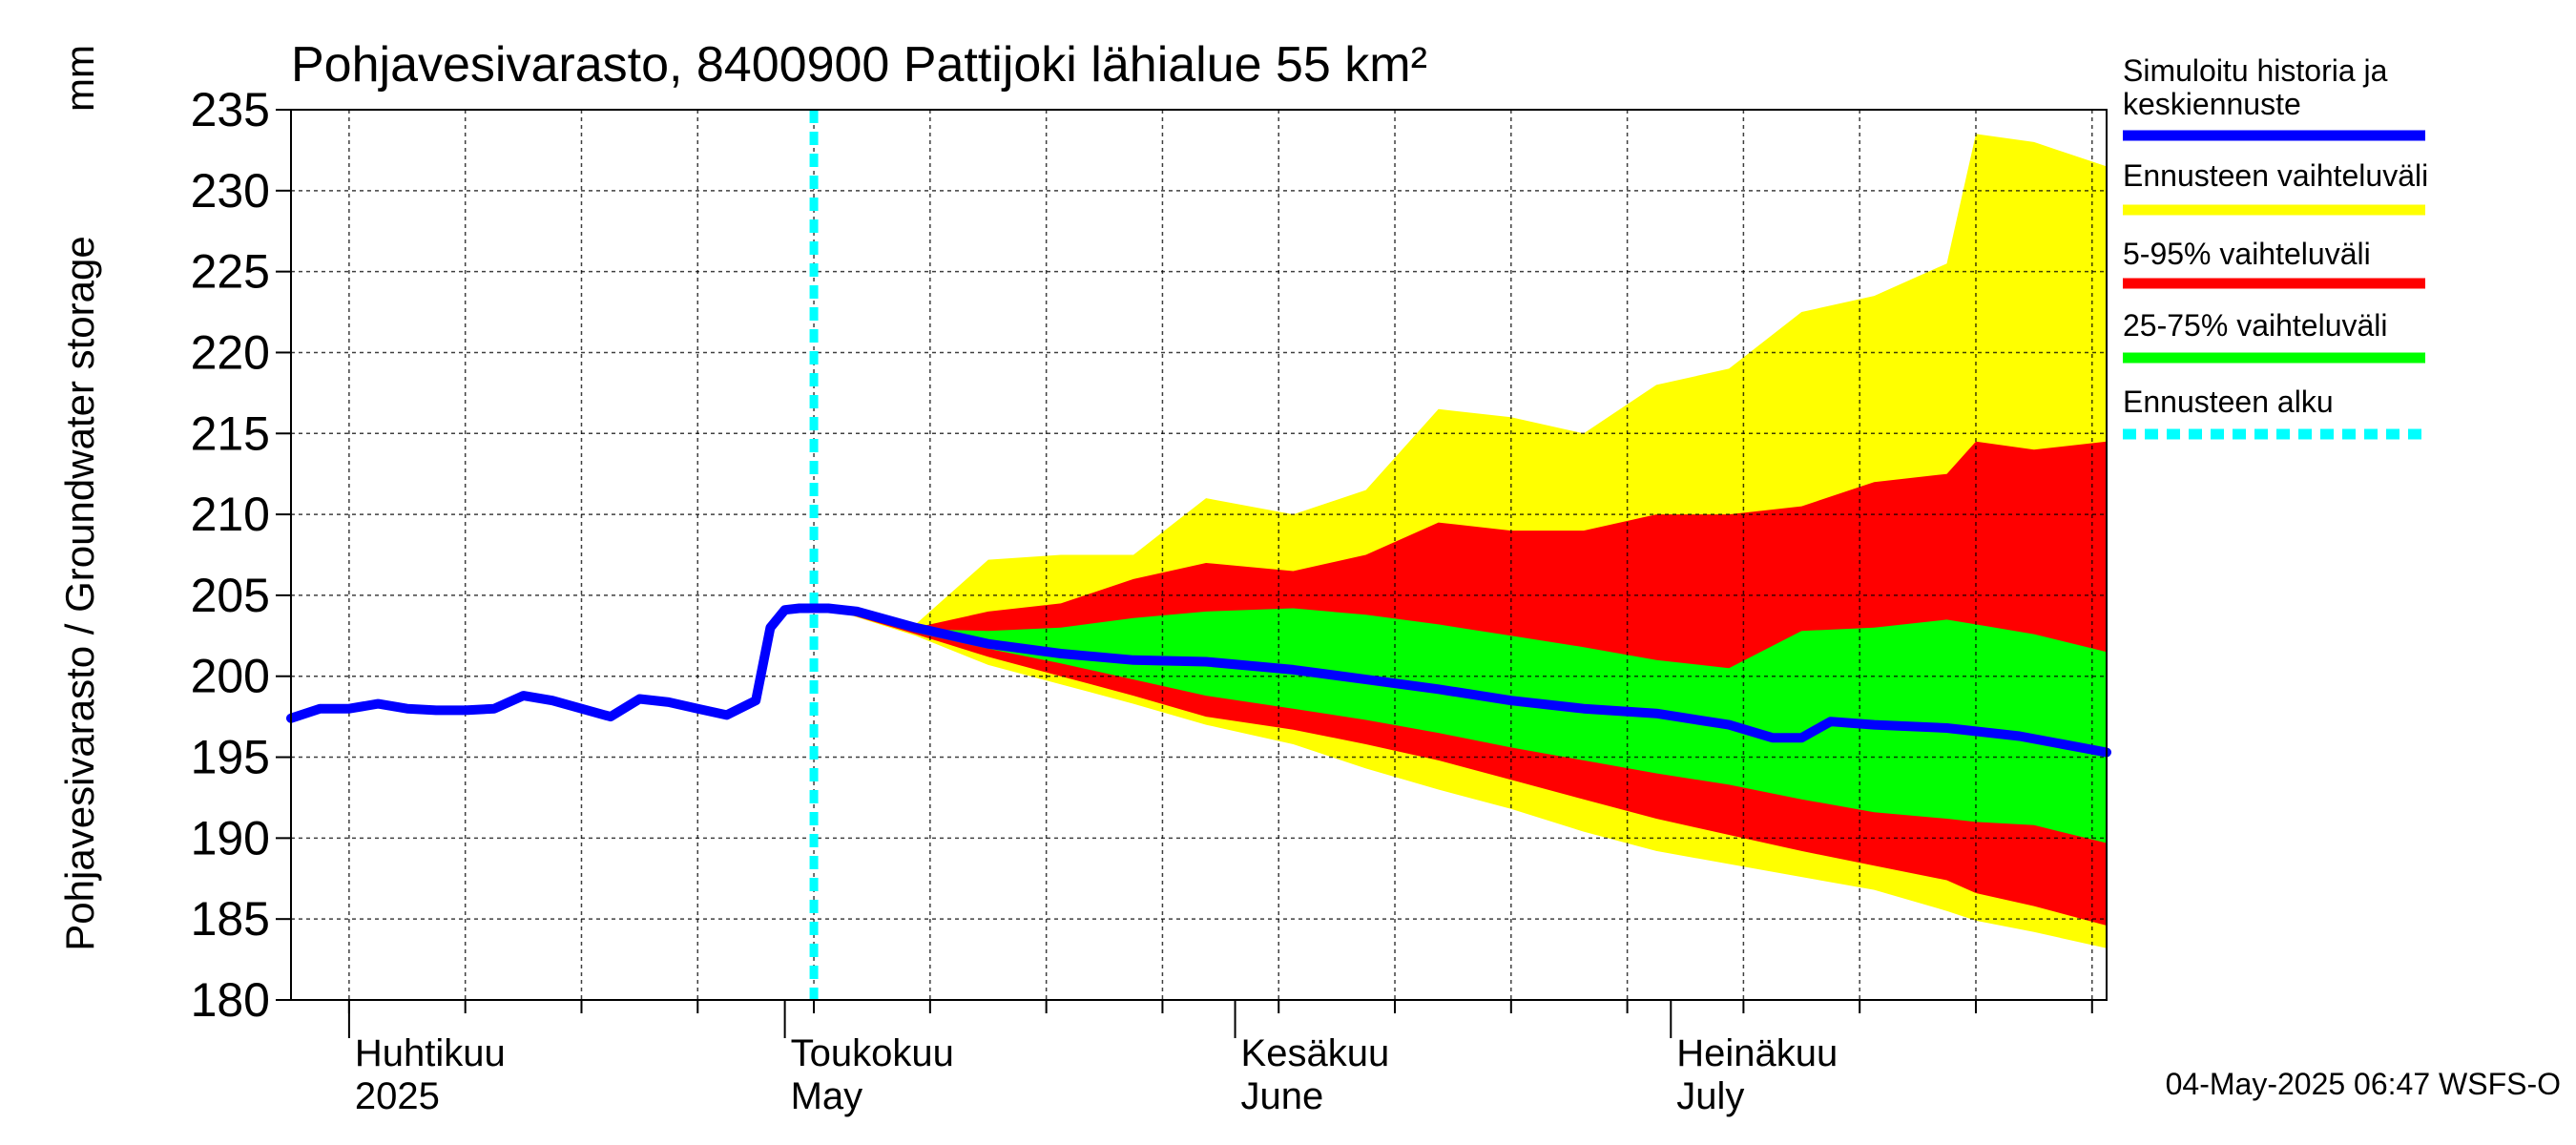 Image resolution: width=2576 pixels, height=1145 pixels. I want to click on x-month-label-fi: Heinäkuu, so click(1757, 1053).